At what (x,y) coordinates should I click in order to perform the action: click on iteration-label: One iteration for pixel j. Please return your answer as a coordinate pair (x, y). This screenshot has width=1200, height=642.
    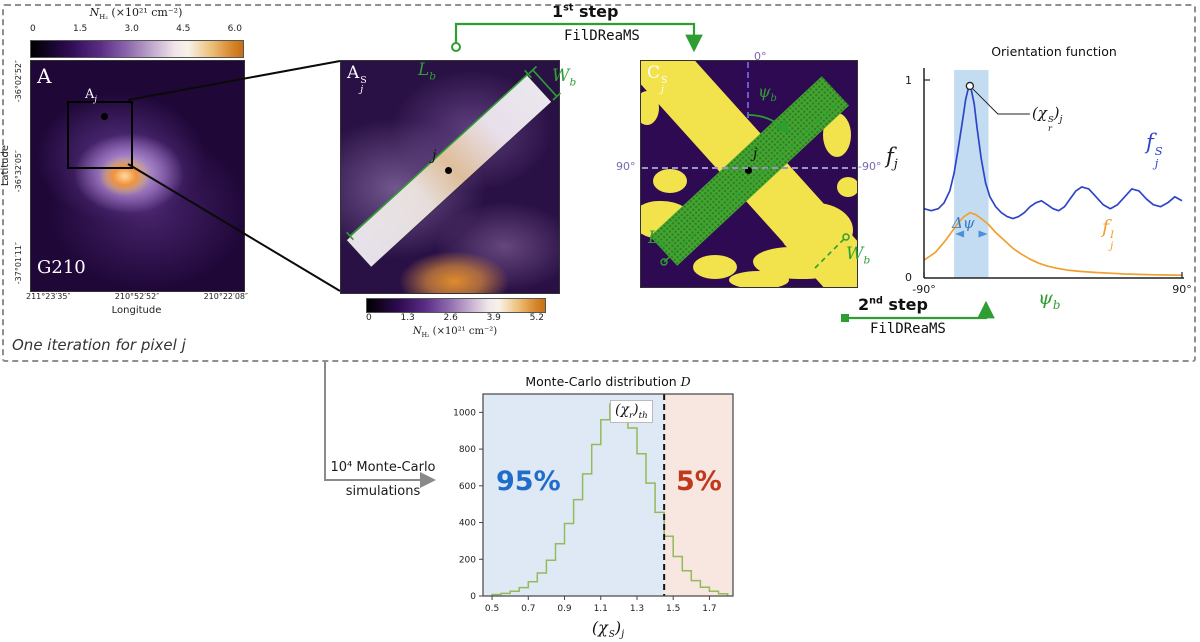
    Looking at the image, I should click on (99, 345).